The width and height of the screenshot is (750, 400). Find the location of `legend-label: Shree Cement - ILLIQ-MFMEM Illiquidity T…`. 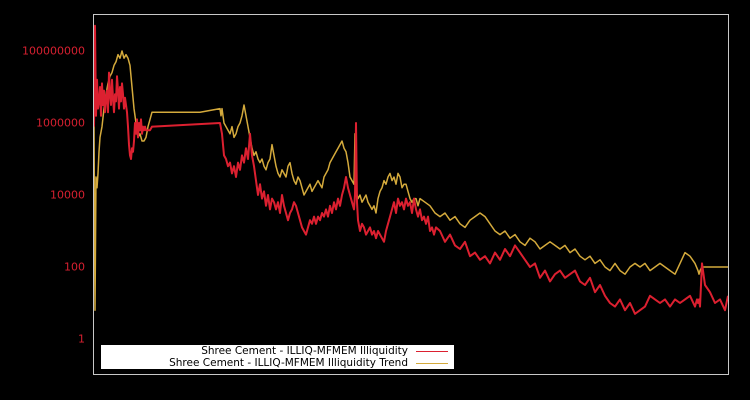

legend-label: Shree Cement - ILLIQ-MFMEM Illiquidity T… is located at coordinates (288, 363).